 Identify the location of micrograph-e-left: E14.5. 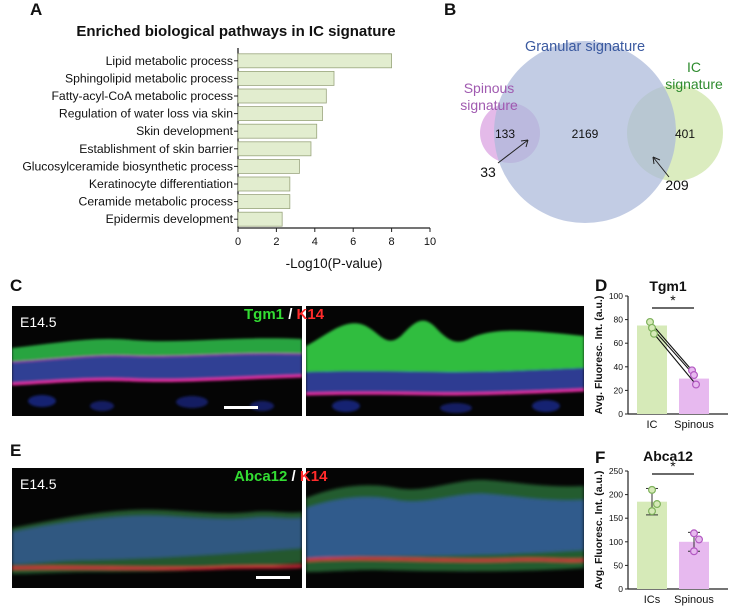
(157, 528).